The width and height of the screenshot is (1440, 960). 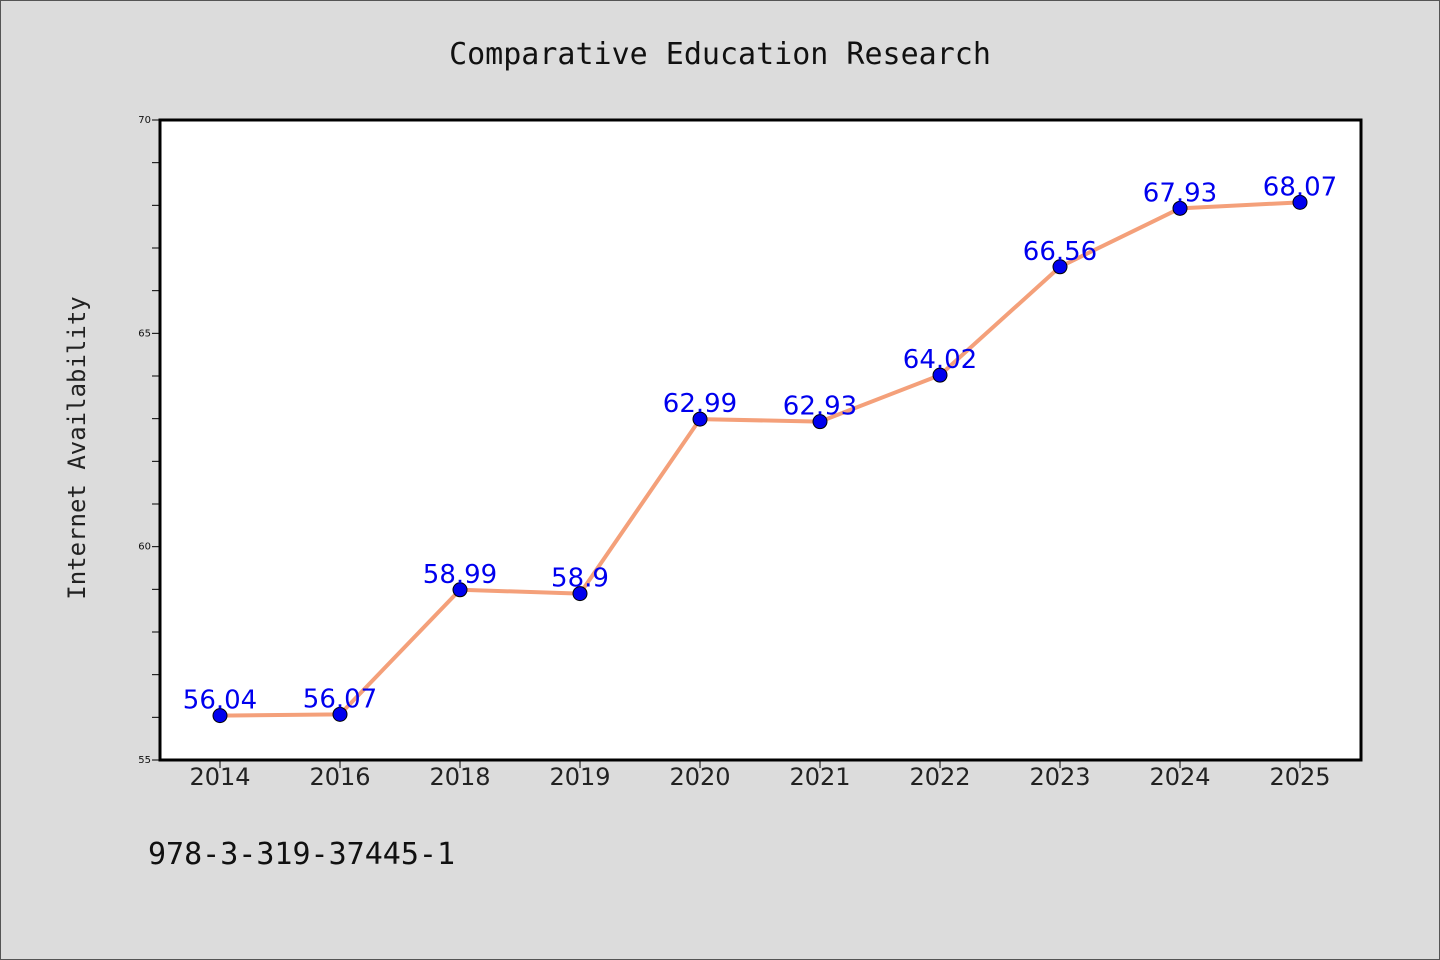 What do you see at coordinates (144, 333) in the screenshot?
I see `y-tick-label: 65` at bounding box center [144, 333].